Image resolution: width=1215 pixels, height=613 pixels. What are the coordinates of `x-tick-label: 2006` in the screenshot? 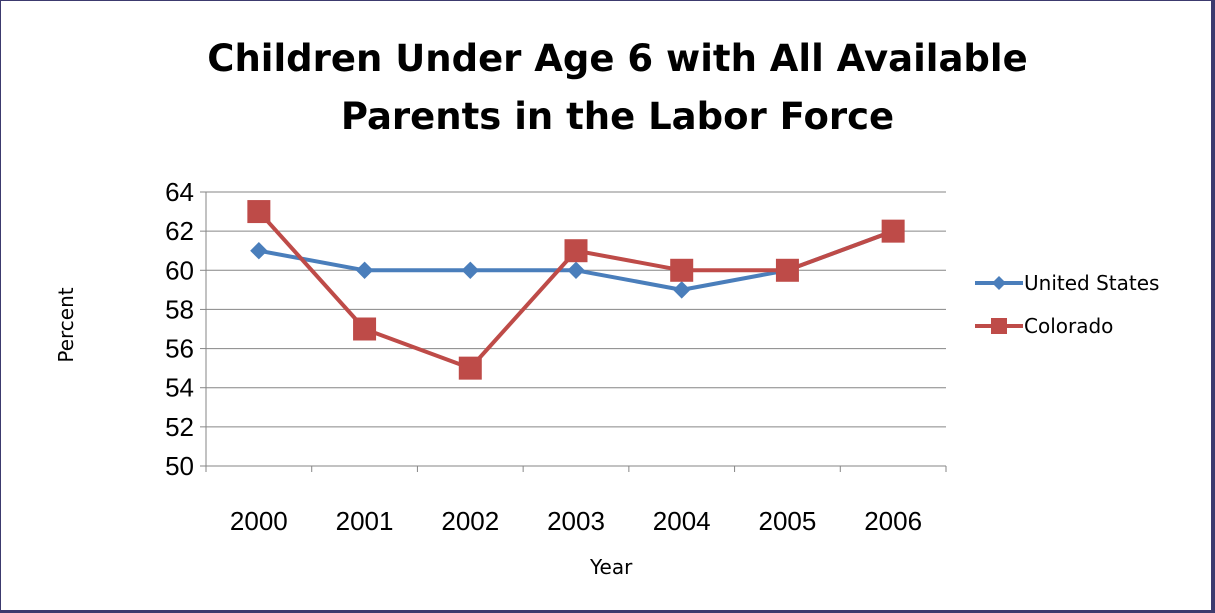 It's located at (893, 521).